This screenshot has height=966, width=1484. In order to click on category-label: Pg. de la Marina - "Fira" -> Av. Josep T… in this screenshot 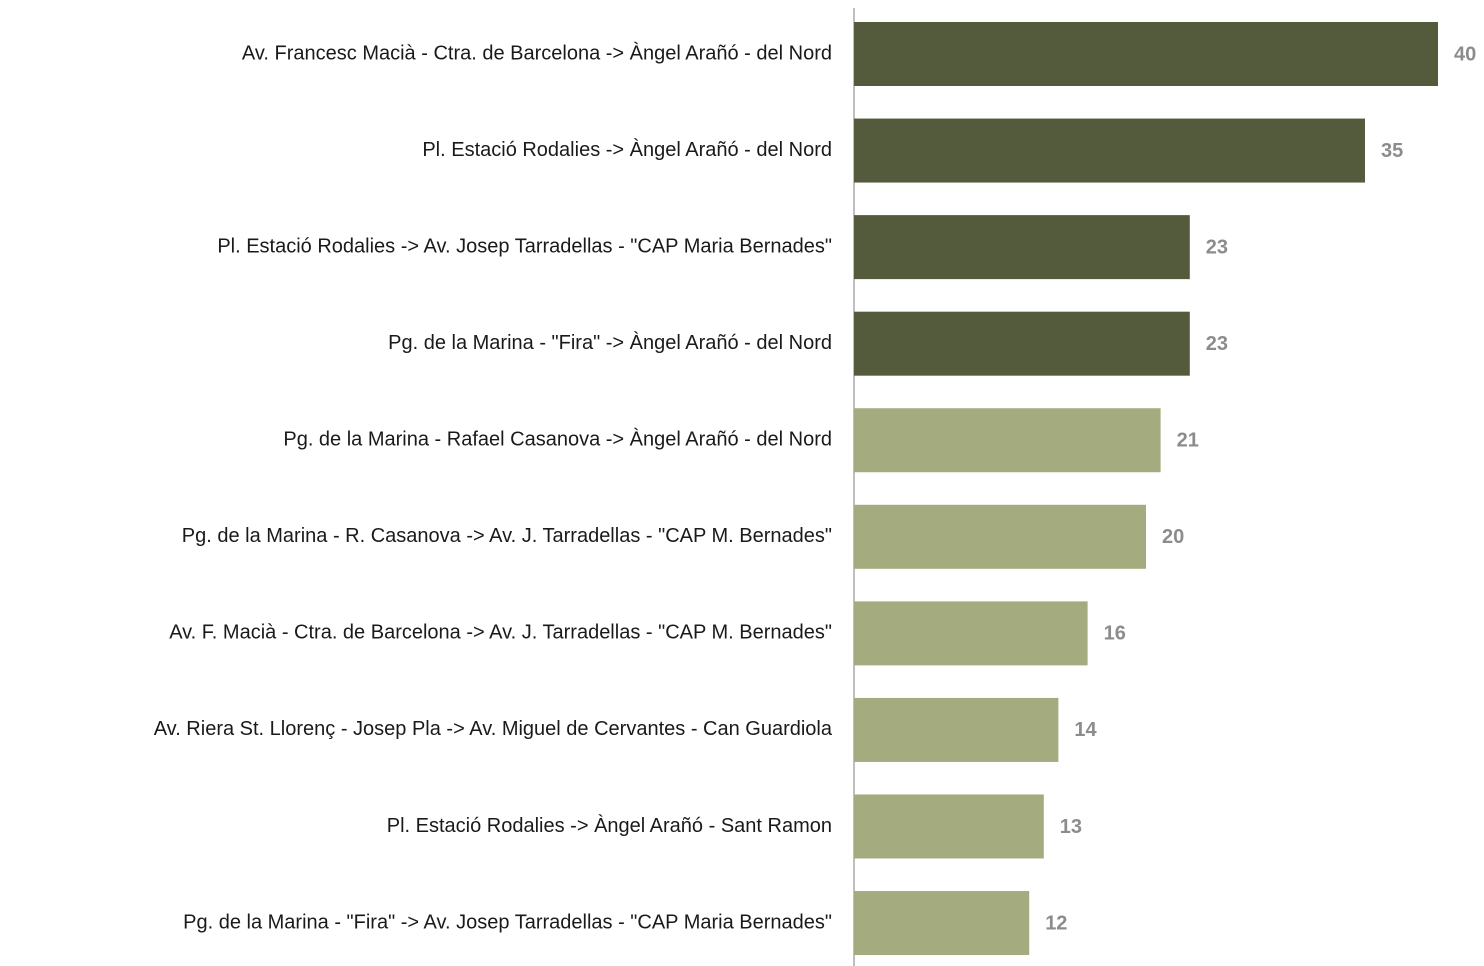, I will do `click(507, 922)`.